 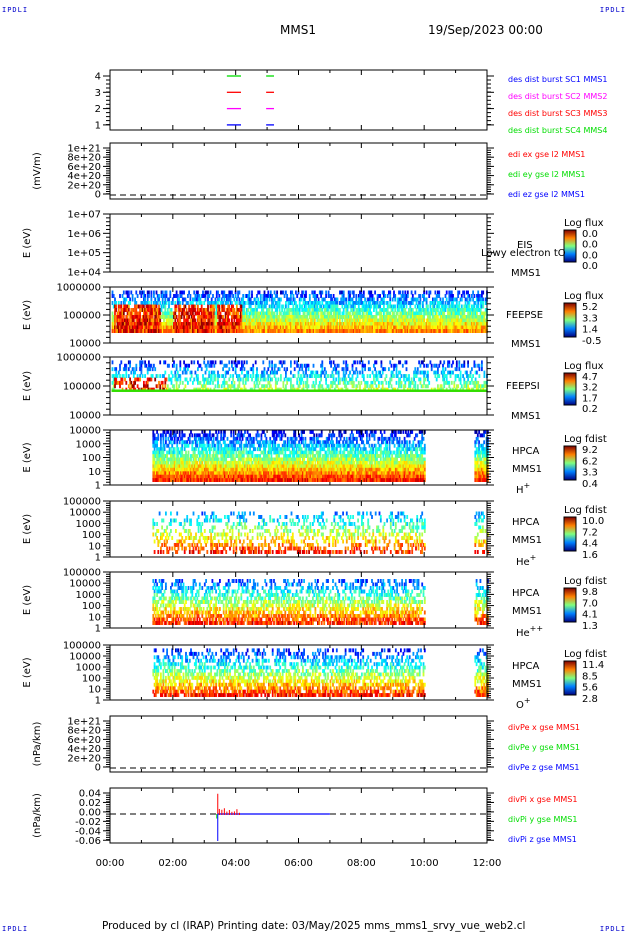 What do you see at coordinates (84, 273) in the screenshot?
I see `y-tick-label: 1e+04` at bounding box center [84, 273].